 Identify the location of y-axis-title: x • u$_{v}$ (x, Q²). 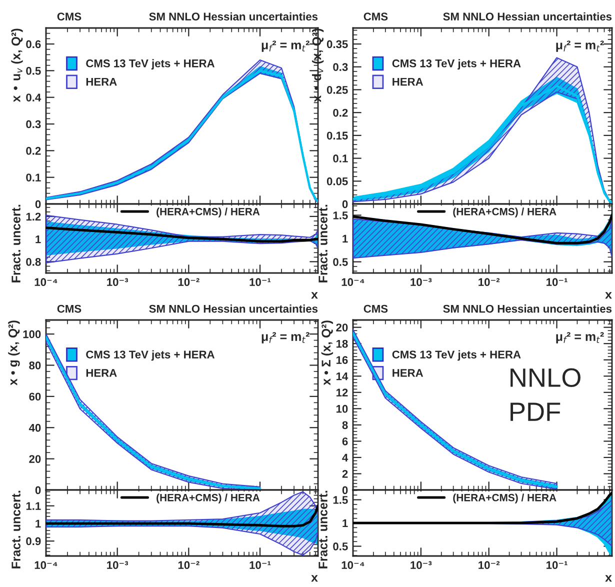
(17, 65).